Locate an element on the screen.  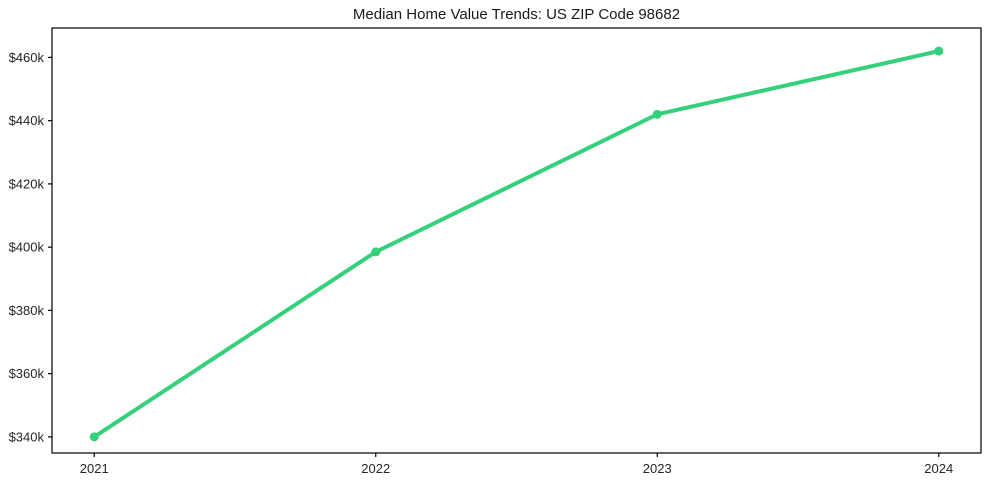
y-tick-label: $380k is located at coordinates (27, 310).